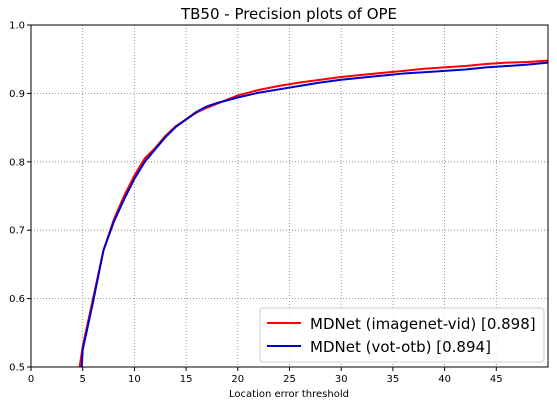  I want to click on x-tick-label: 0, so click(31, 379).